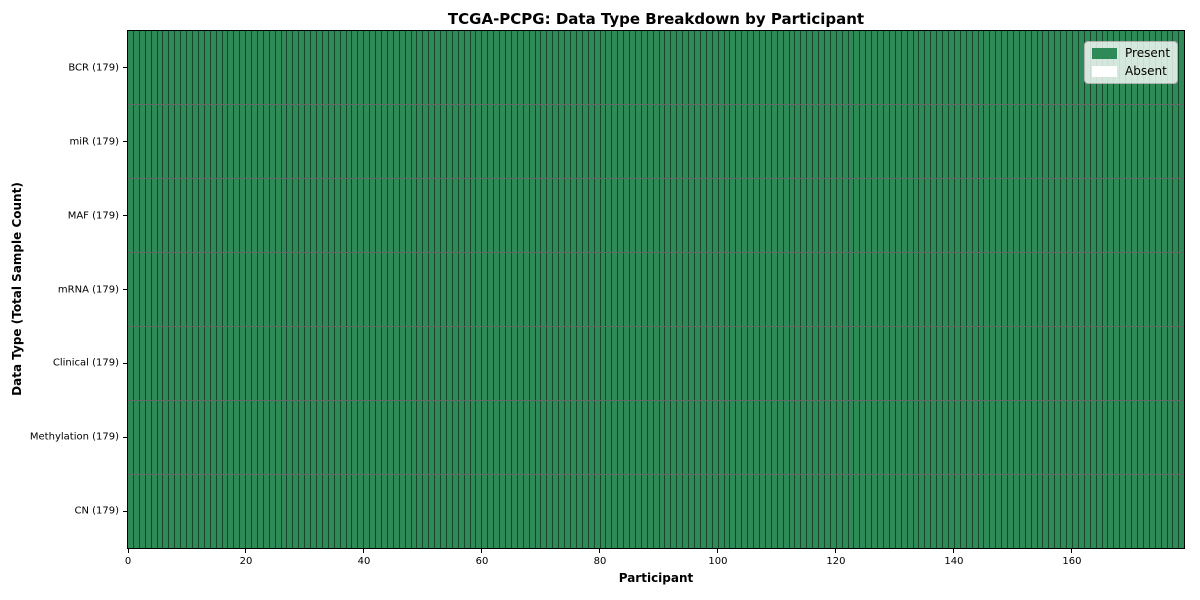 The height and width of the screenshot is (600, 1200). I want to click on y-tick-label: miR (179), so click(94, 142).